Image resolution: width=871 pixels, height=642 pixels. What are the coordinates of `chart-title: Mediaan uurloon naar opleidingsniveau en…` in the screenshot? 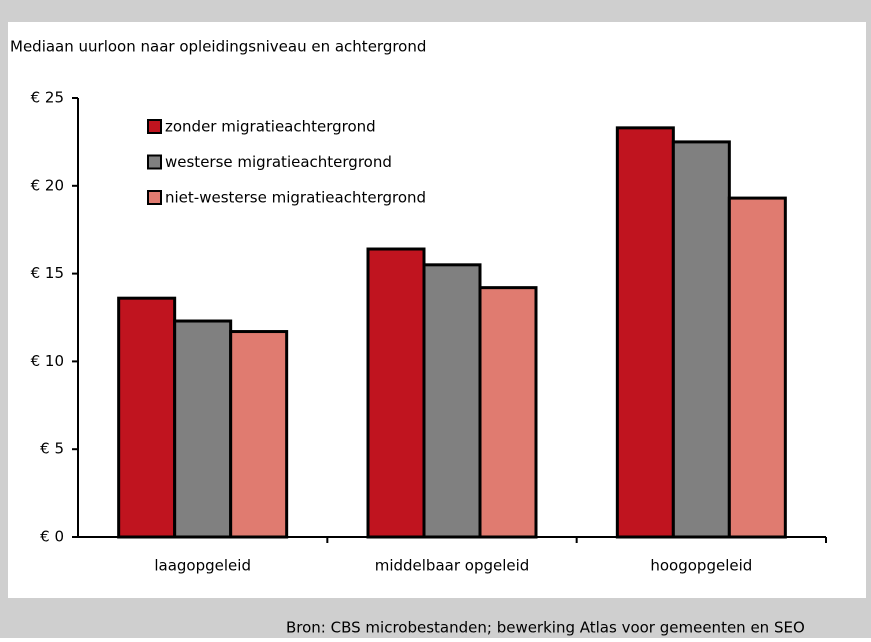 It's located at (218, 47).